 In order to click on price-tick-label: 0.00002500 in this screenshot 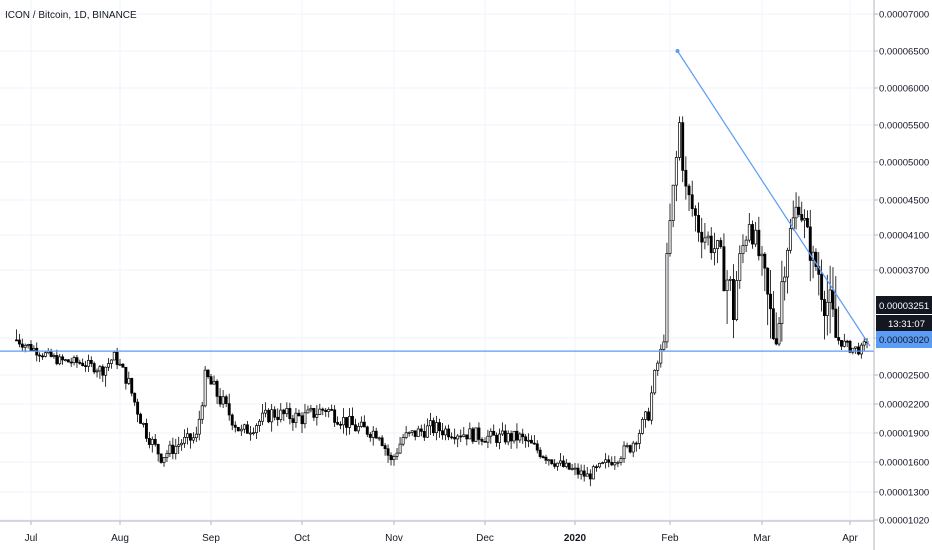, I will do `click(904, 376)`.